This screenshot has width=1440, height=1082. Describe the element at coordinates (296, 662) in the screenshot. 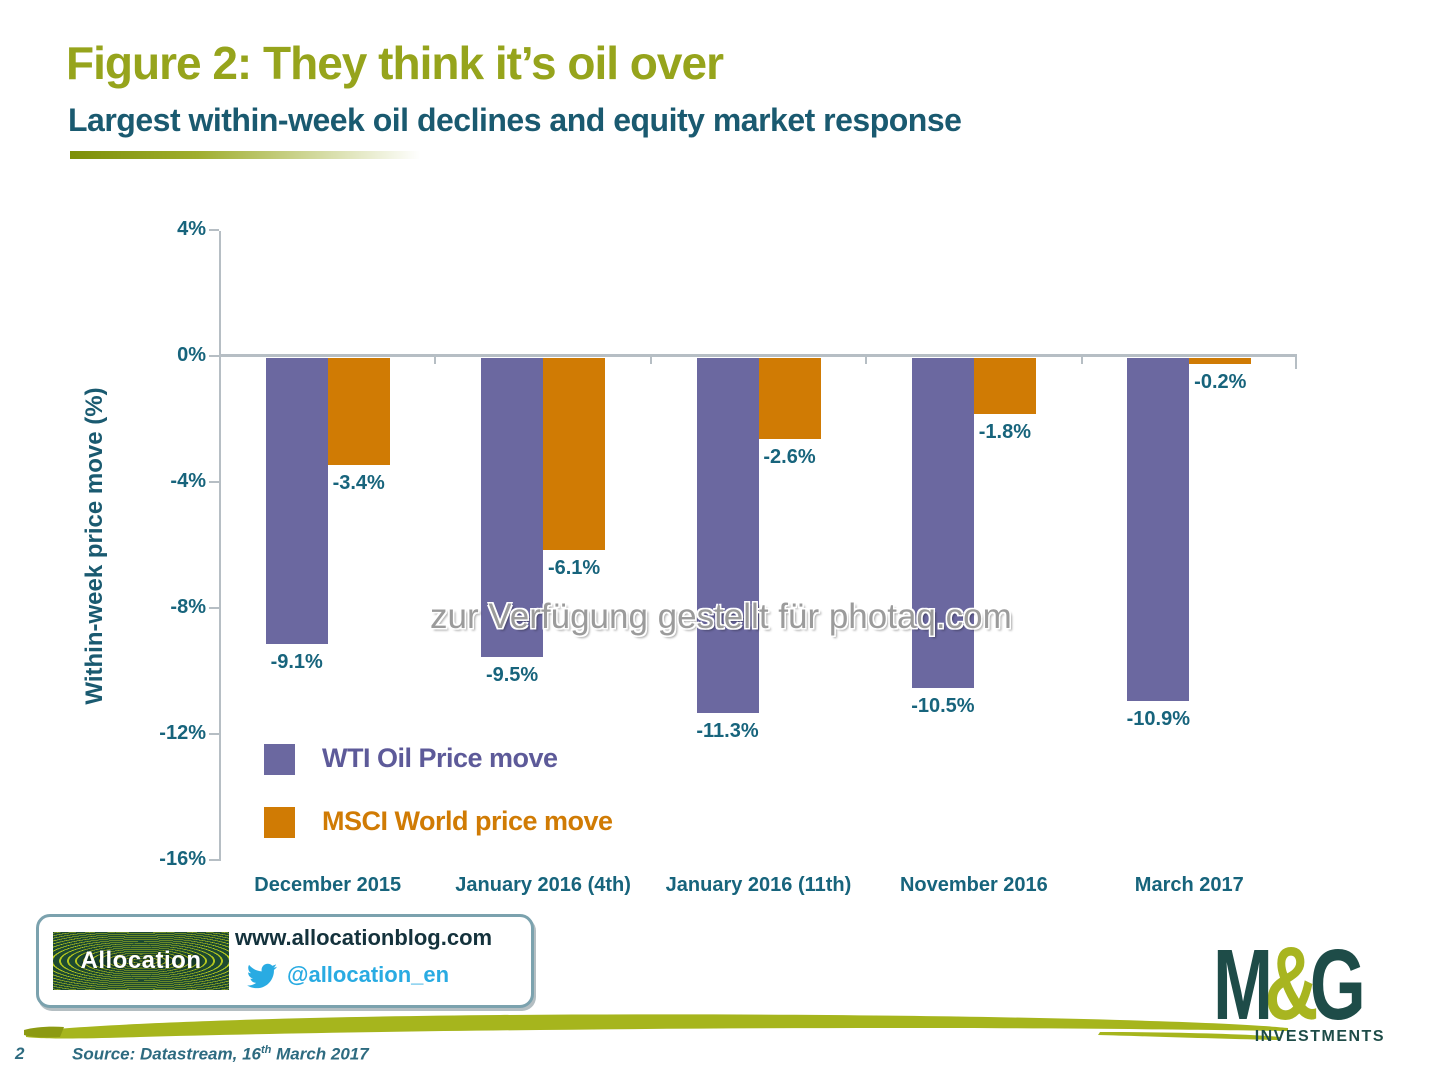

I see `bar-value-label: -9.1%` at that location.